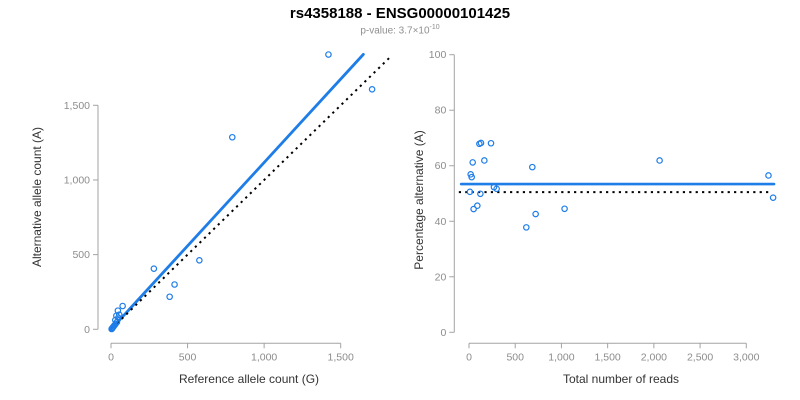 Image resolution: width=800 pixels, height=400 pixels. What do you see at coordinates (249, 379) in the screenshot?
I see `left-plot-x-axis-title: Reference allele count (G)` at bounding box center [249, 379].